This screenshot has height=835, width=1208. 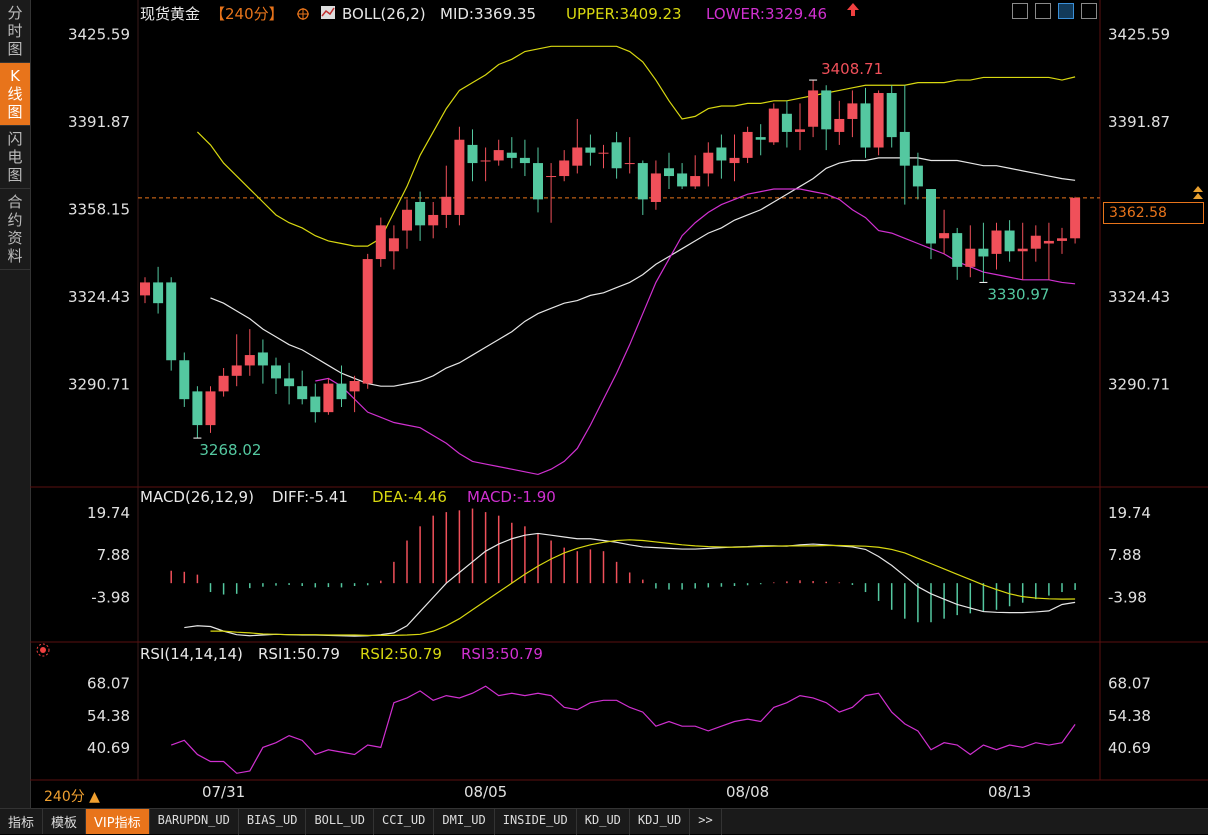 I want to click on indicator-icon, so click(x=328, y=12).